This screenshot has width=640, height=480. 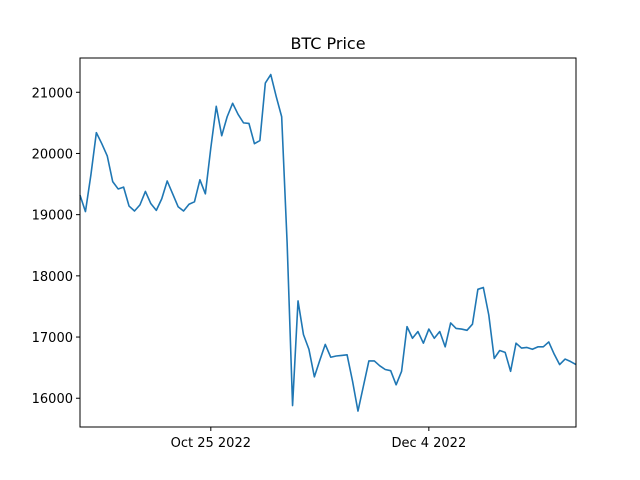 What do you see at coordinates (318, 439) in the screenshot?
I see `x-axis: Oct 25 2022 Dec 4 2022` at bounding box center [318, 439].